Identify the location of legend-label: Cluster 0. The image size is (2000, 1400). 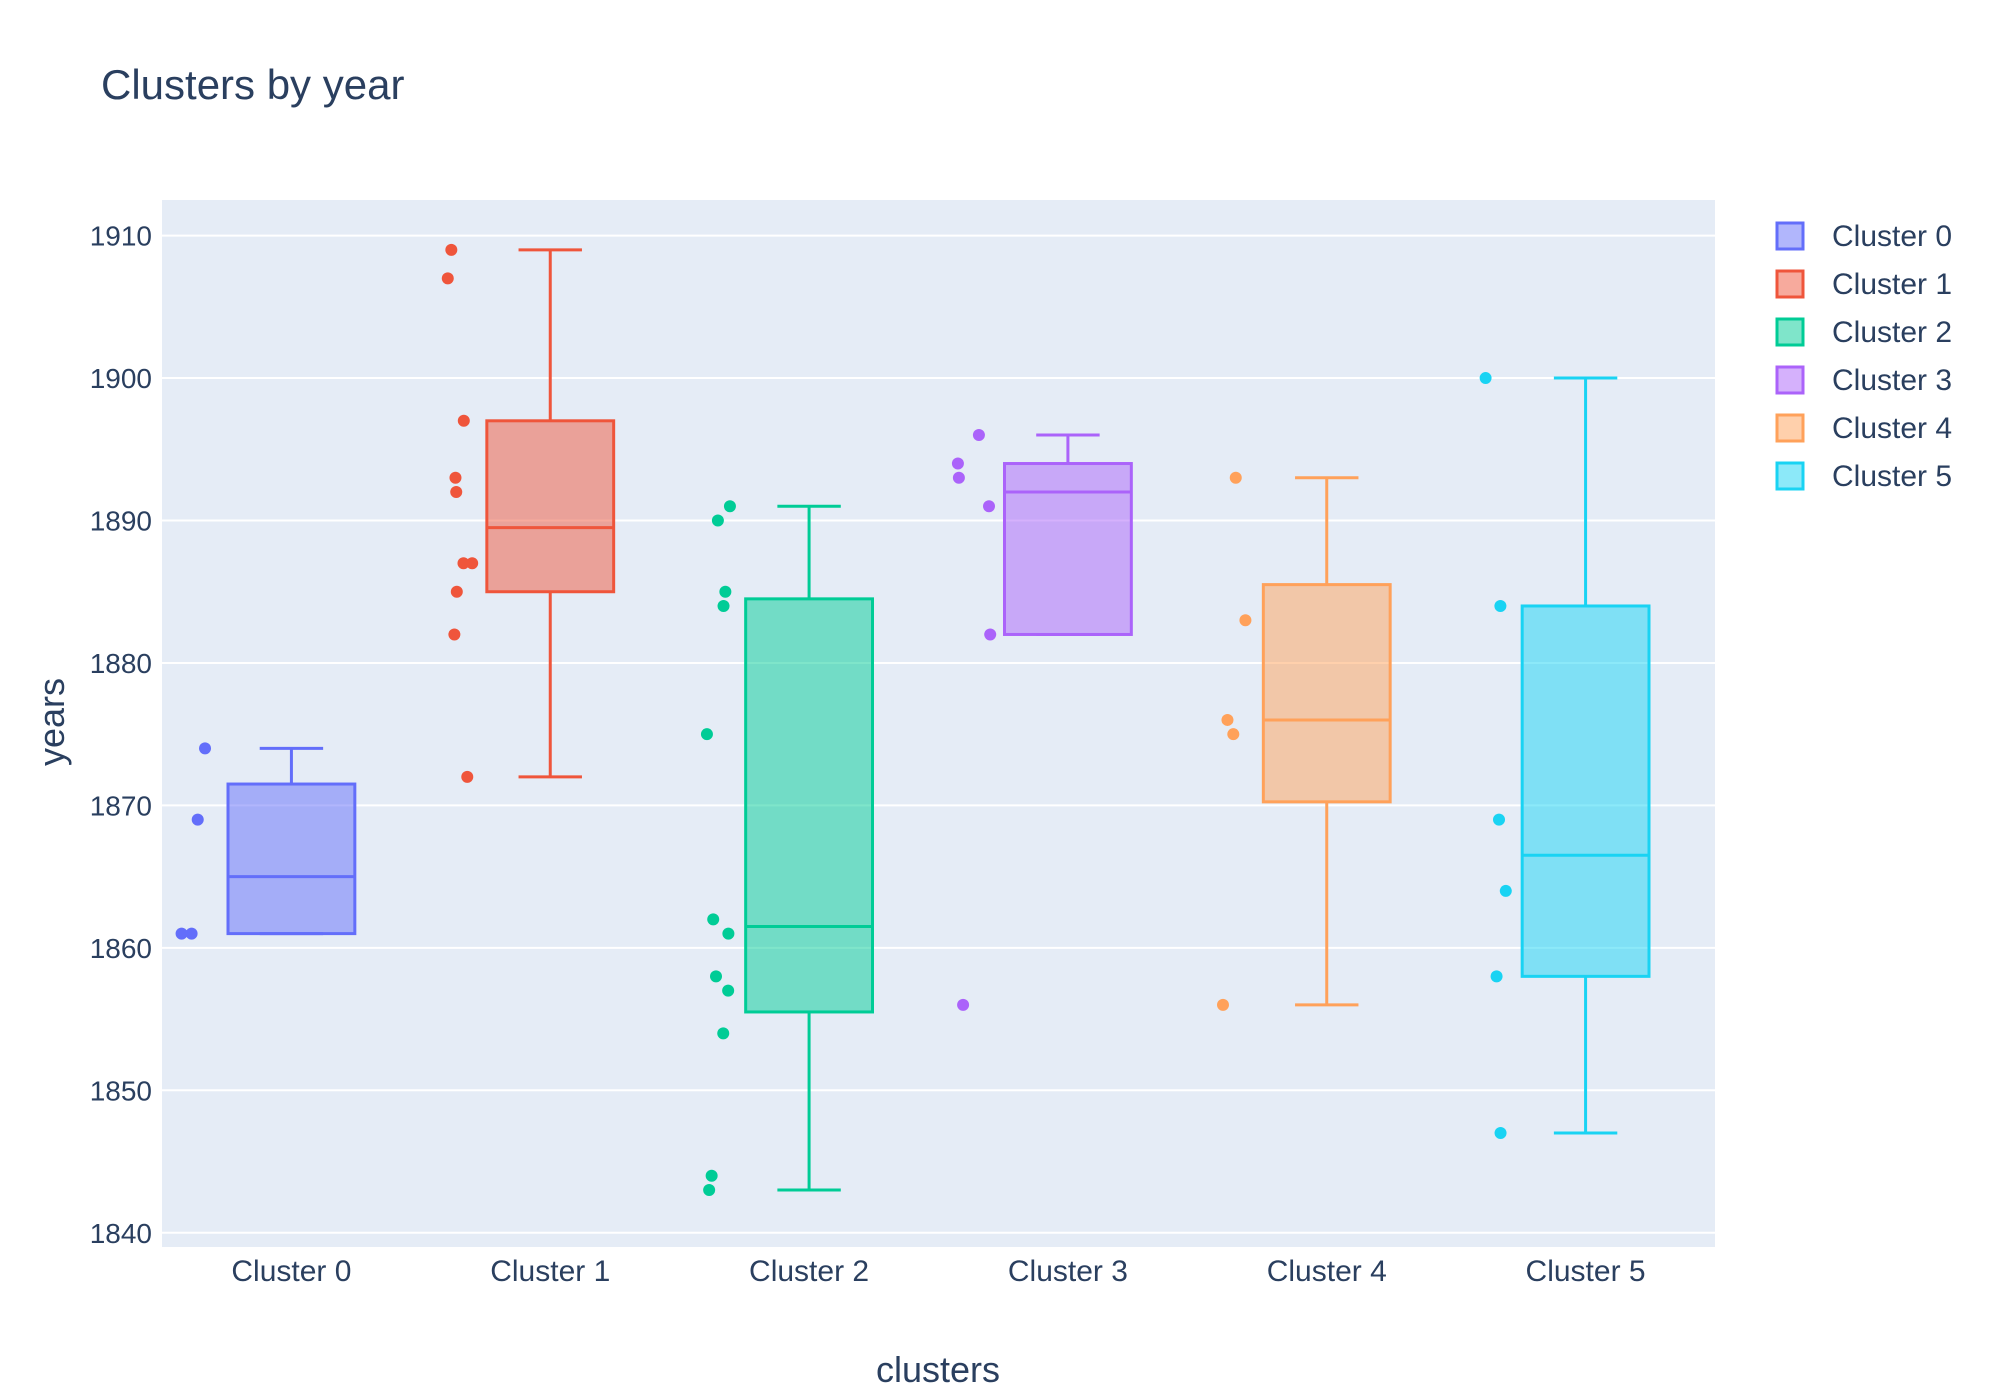
(1892, 236).